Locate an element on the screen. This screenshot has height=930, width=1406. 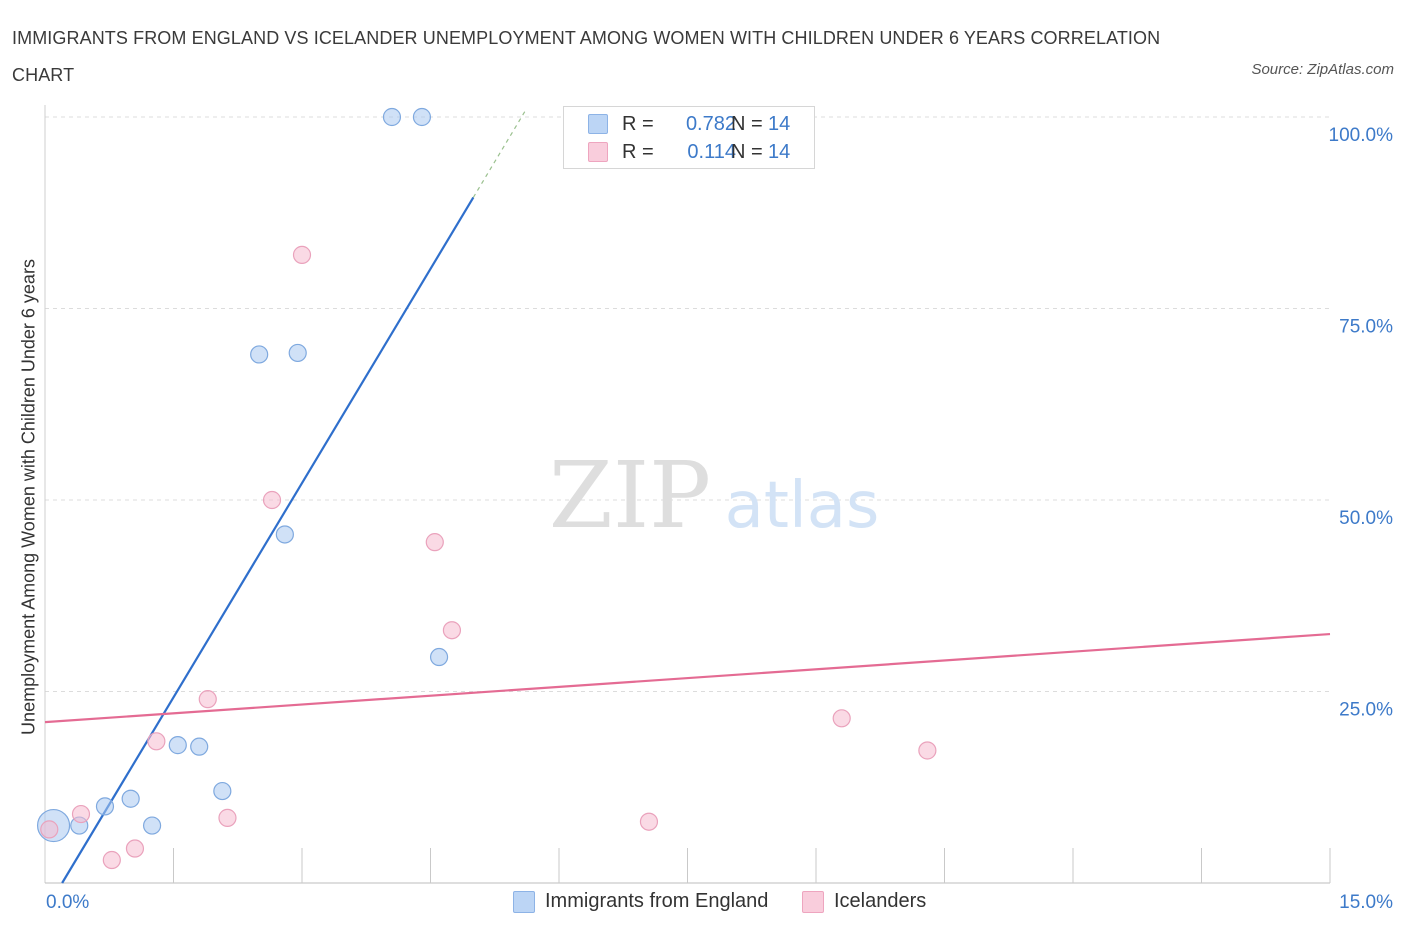
watermark-atlas: atlas is located at coordinates (802, 506).